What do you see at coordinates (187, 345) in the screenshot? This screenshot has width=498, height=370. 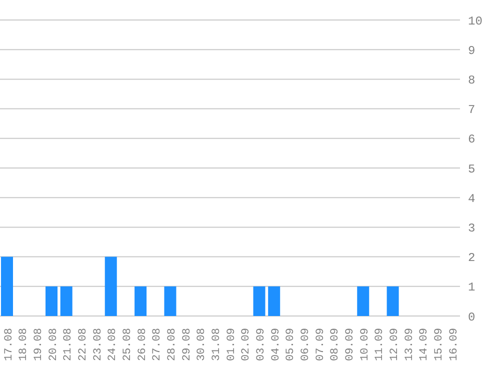 I see `x-tick-label: 29.08` at bounding box center [187, 345].